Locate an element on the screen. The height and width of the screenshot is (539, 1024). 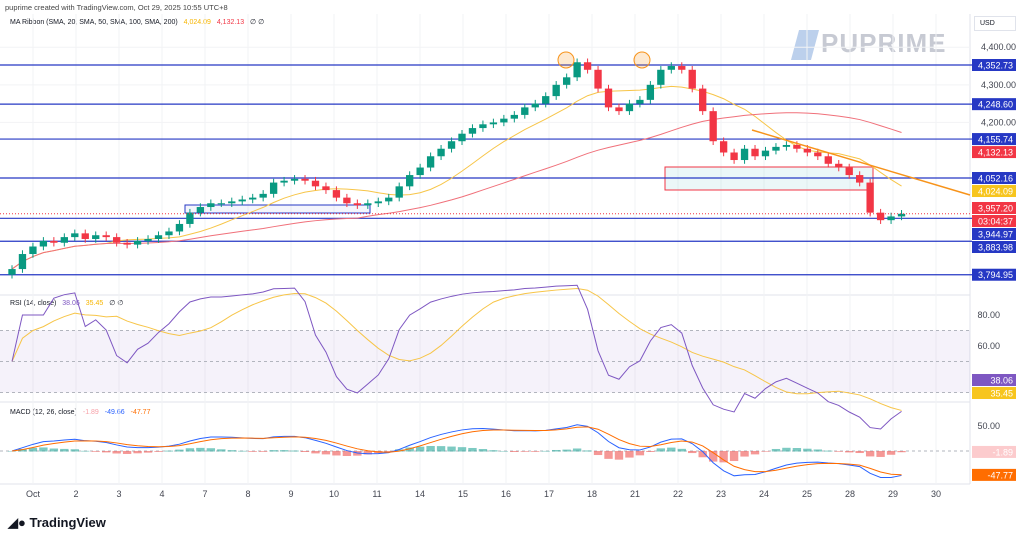
rsi-legend-v3: ∅ is located at coordinates (112, 303).